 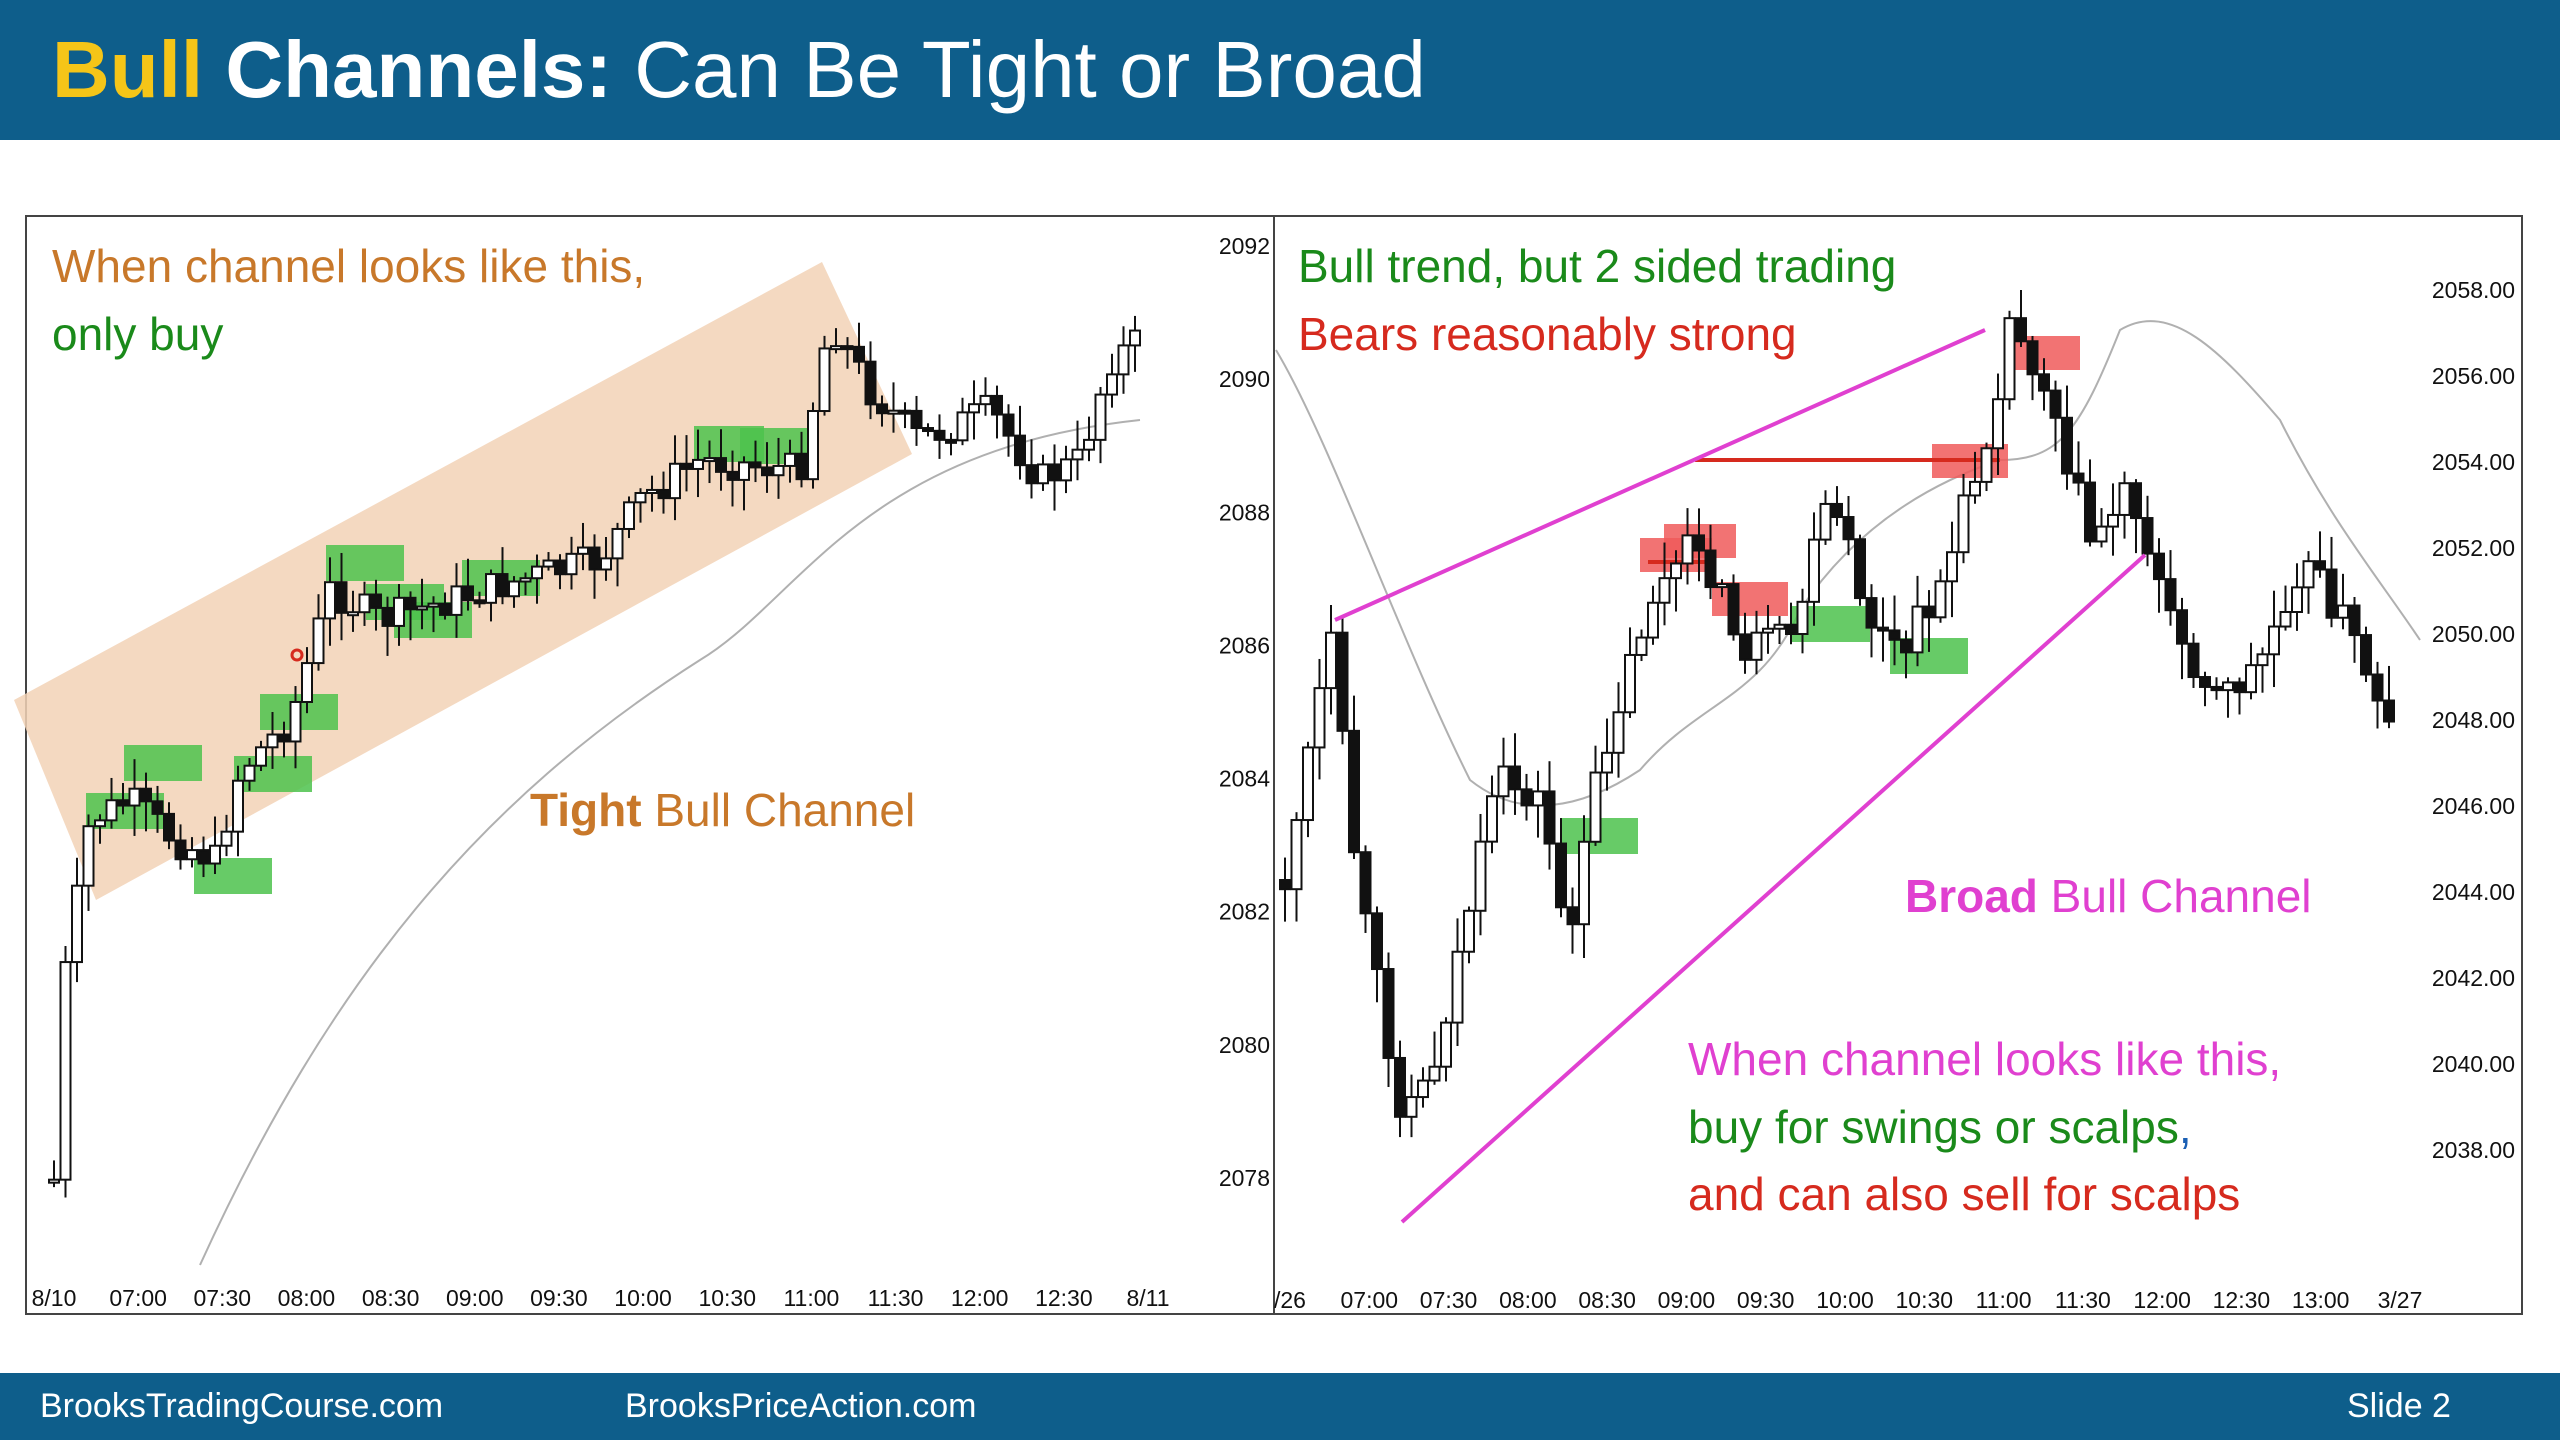 What do you see at coordinates (1687, 1300) in the screenshot?
I see `right-xlabels-tick: 09:00` at bounding box center [1687, 1300].